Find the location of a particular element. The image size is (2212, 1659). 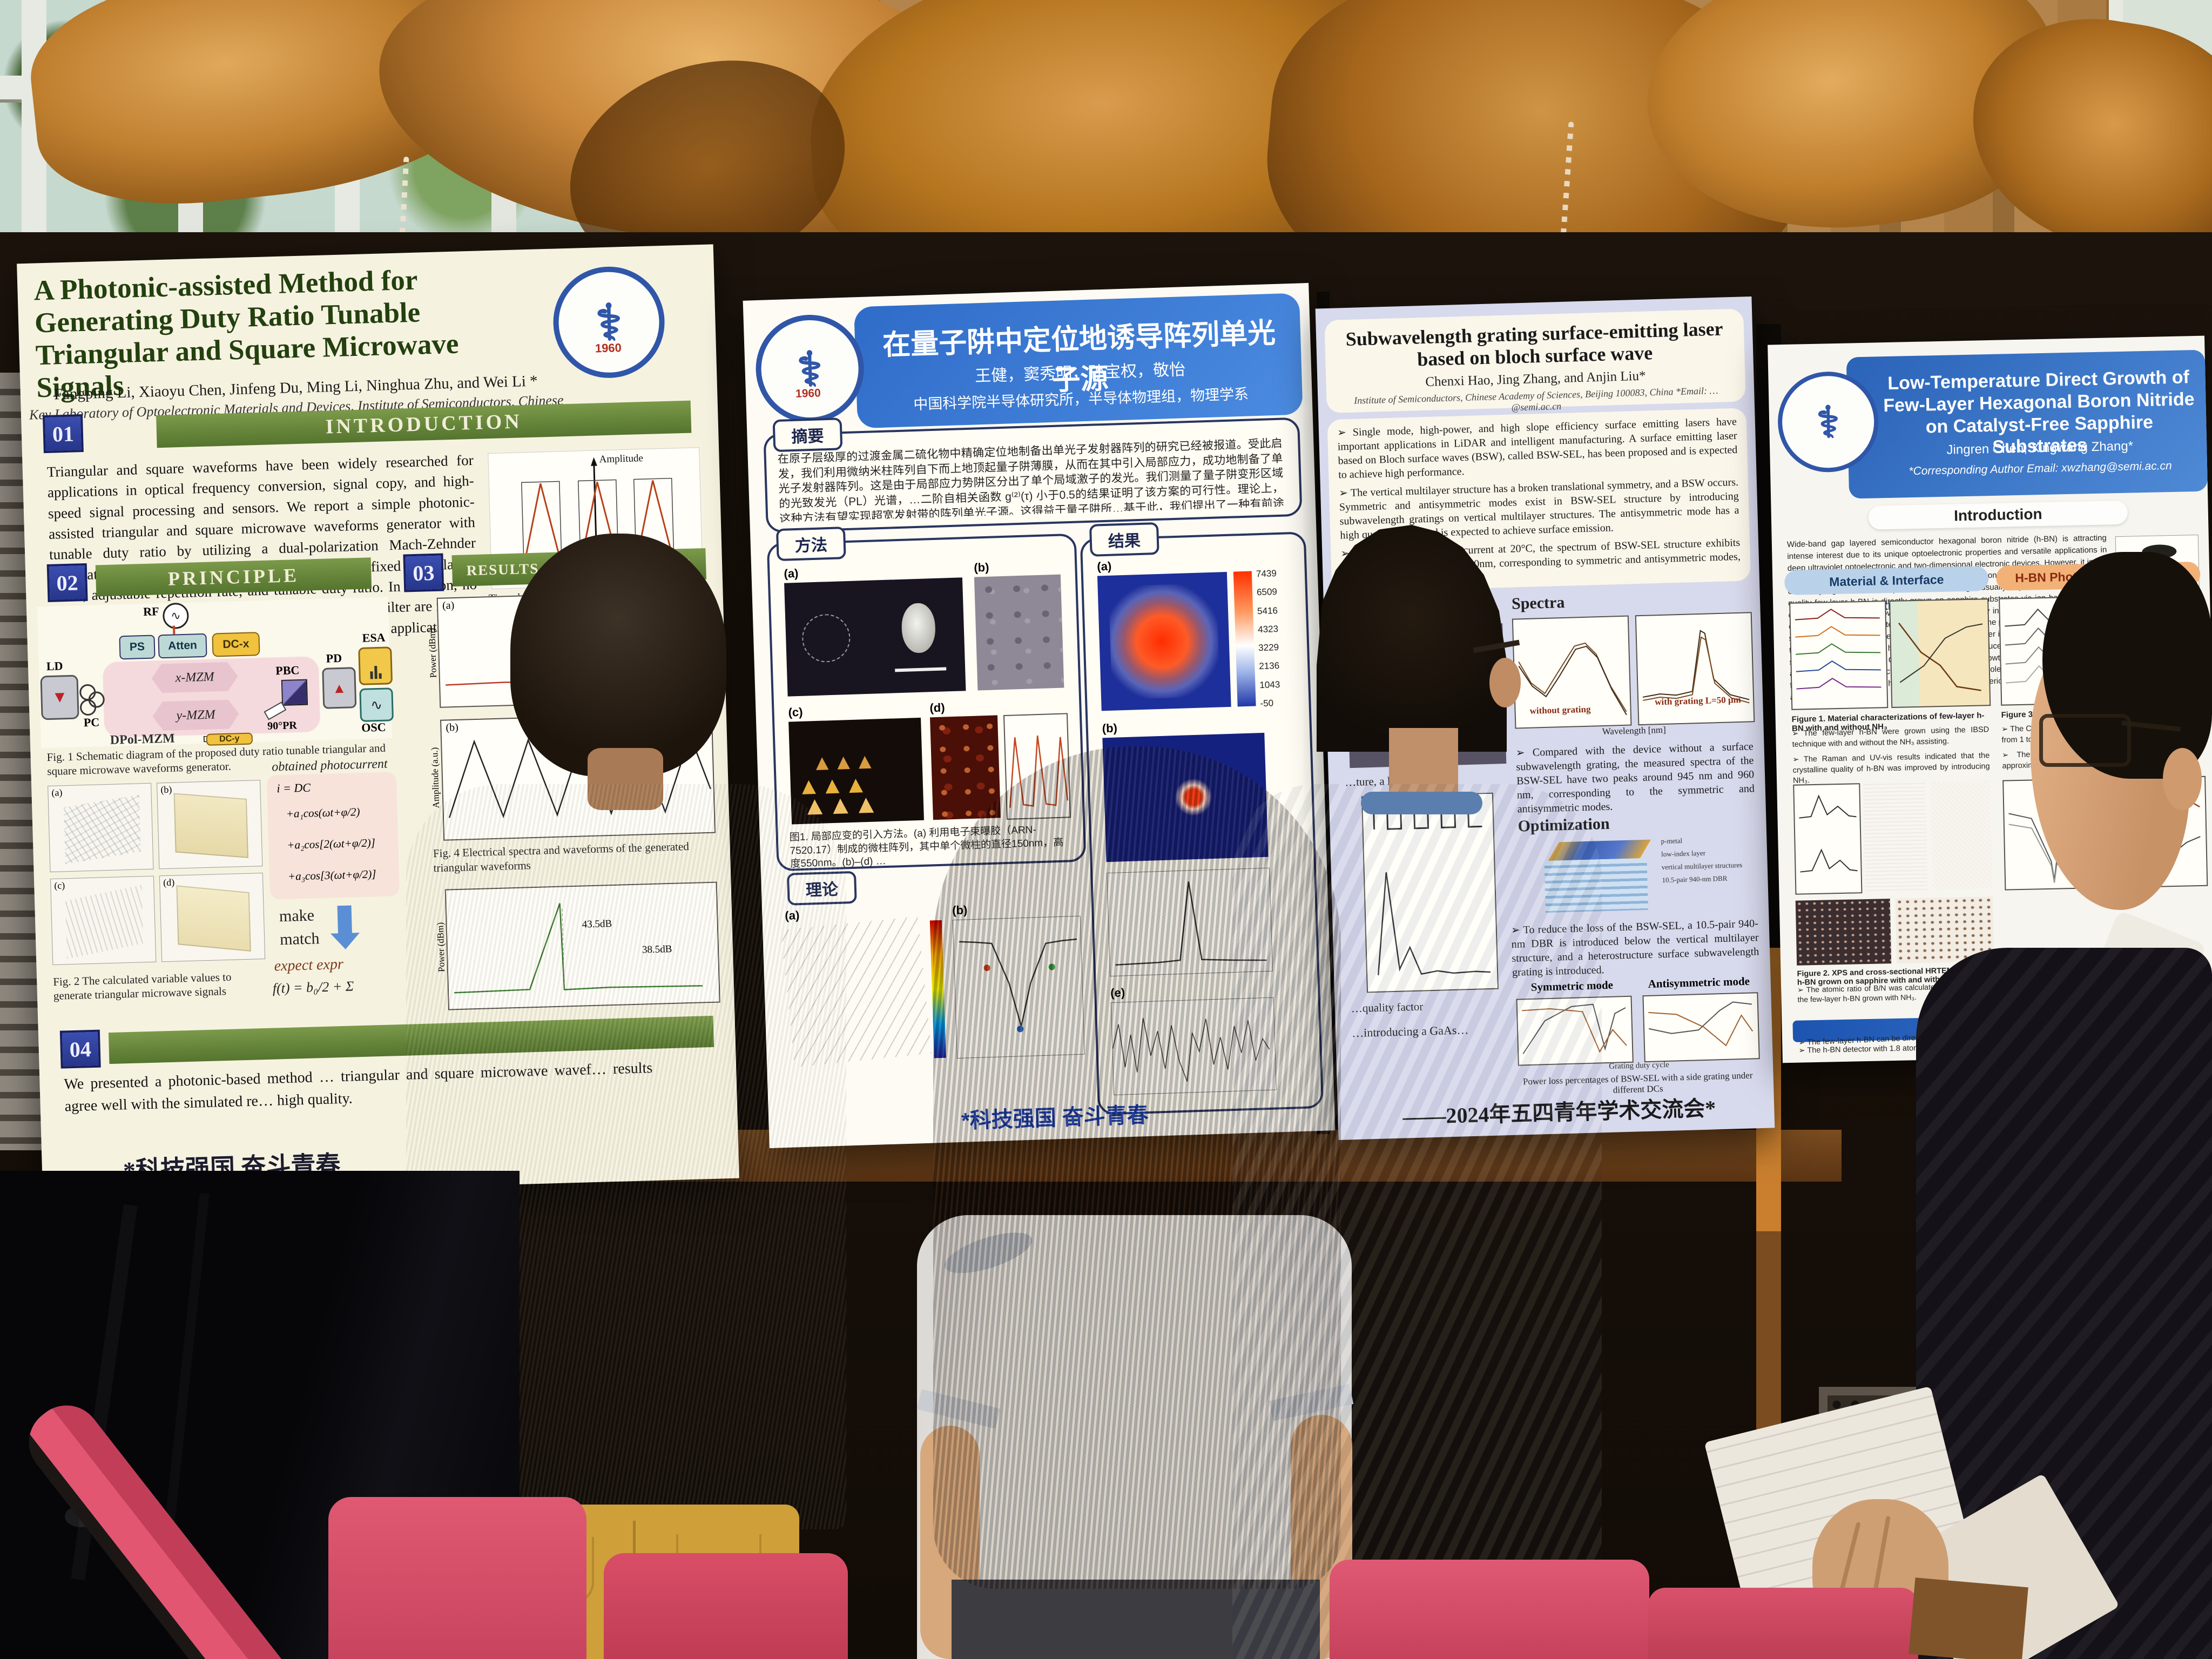

fig2-c-surface is located at coordinates (104, 922).